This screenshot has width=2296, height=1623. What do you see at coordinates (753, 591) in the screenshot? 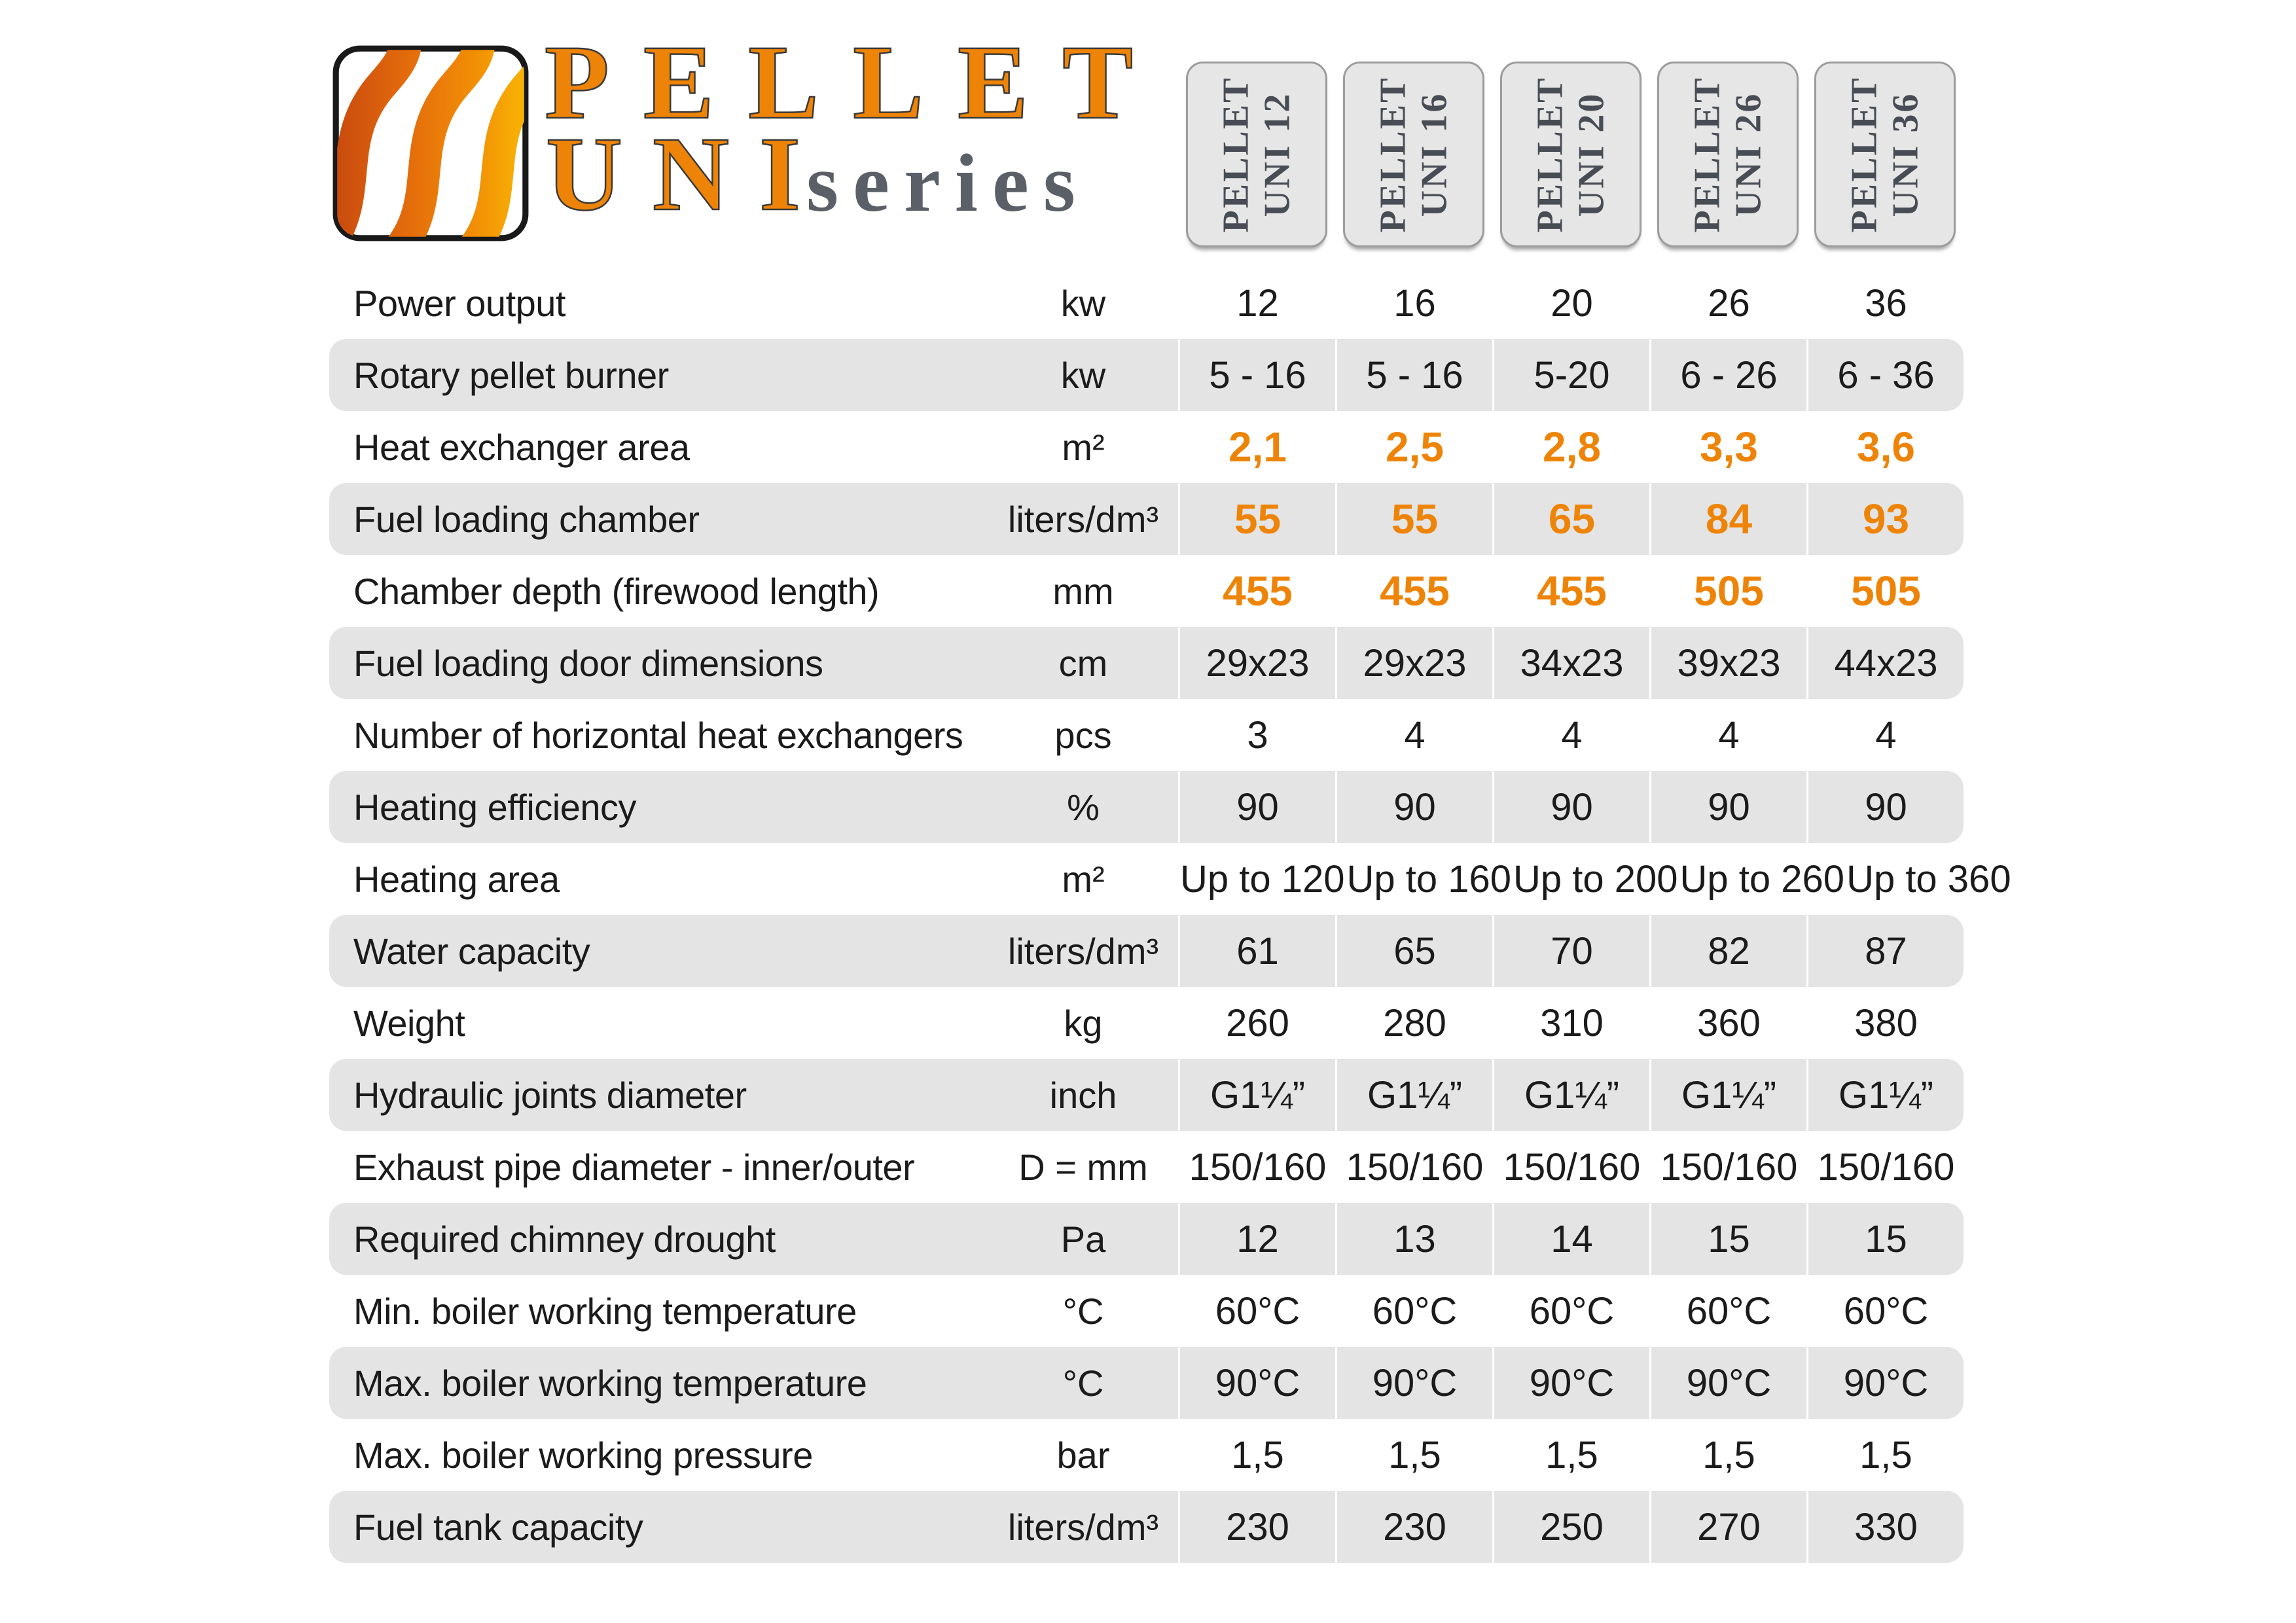
I see `row-label-segment: Chamber depth (firewood length) mm` at bounding box center [753, 591].